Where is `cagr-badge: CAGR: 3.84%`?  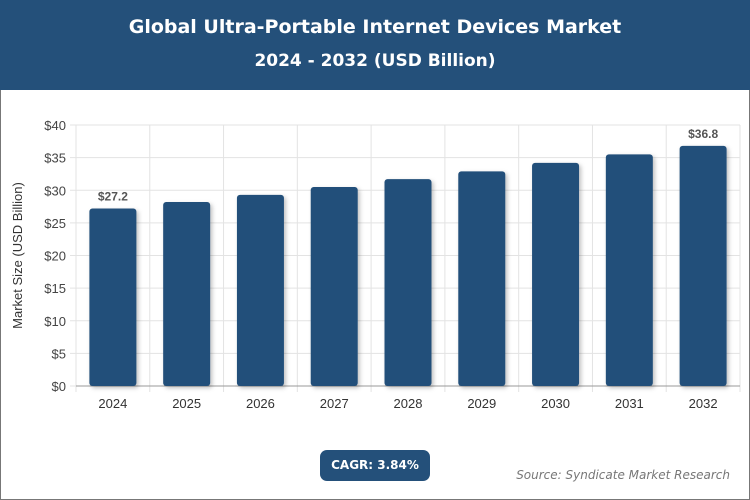 cagr-badge: CAGR: 3.84% is located at coordinates (375, 465).